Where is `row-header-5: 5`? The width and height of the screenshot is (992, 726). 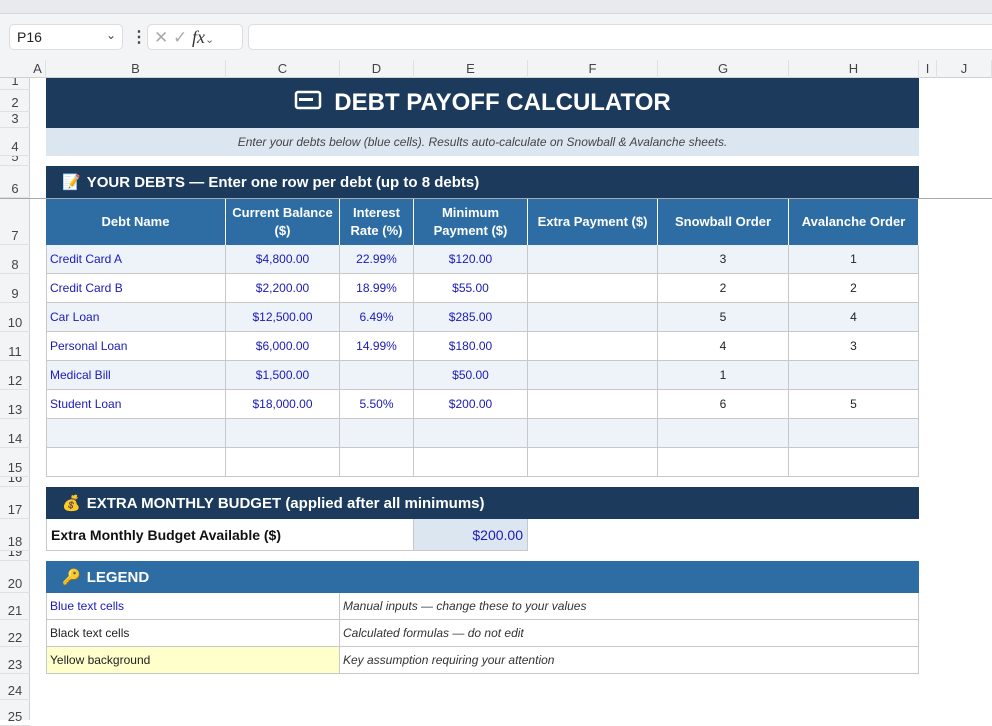
row-header-5: 5 is located at coordinates (15, 161).